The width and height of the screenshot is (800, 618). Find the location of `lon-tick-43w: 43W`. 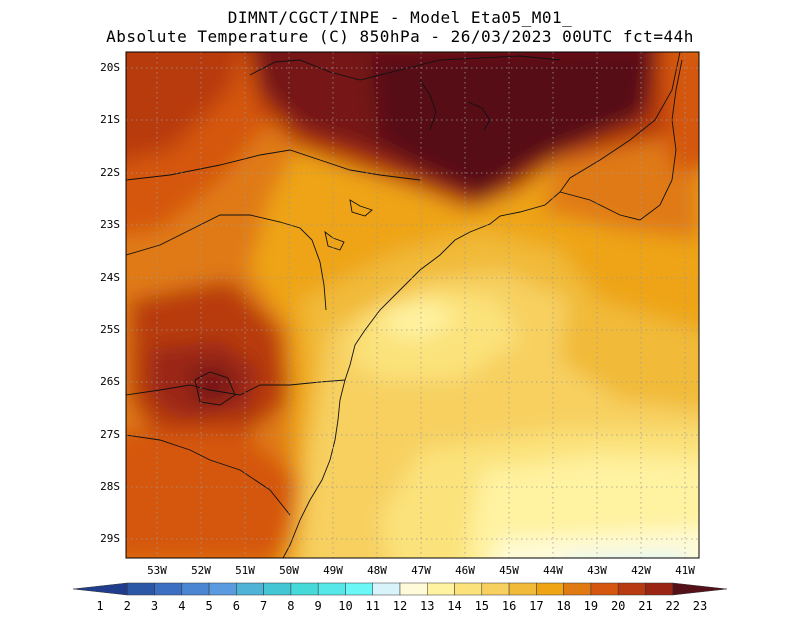

lon-tick-43w: 43W is located at coordinates (597, 570).